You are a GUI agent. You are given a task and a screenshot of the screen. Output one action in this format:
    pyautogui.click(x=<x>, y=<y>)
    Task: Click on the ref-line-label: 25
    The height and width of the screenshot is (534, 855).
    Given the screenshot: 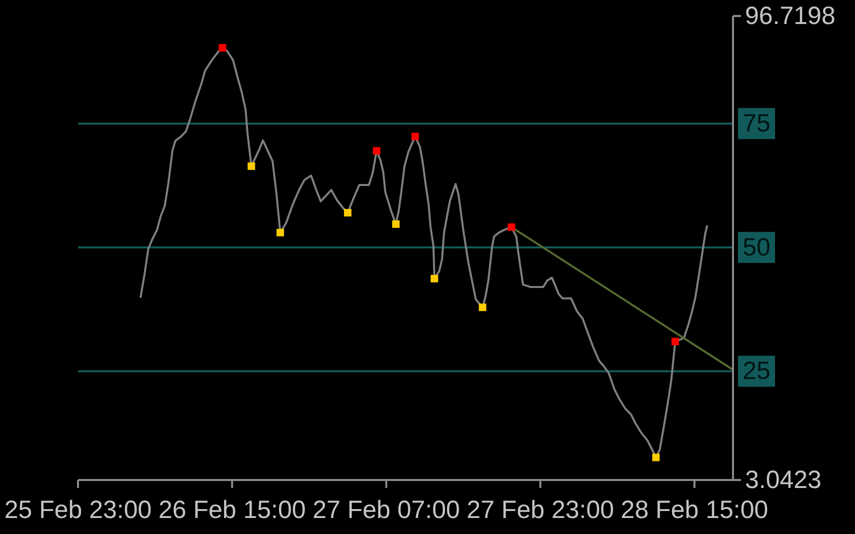 What is the action you would take?
    pyautogui.click(x=756, y=371)
    